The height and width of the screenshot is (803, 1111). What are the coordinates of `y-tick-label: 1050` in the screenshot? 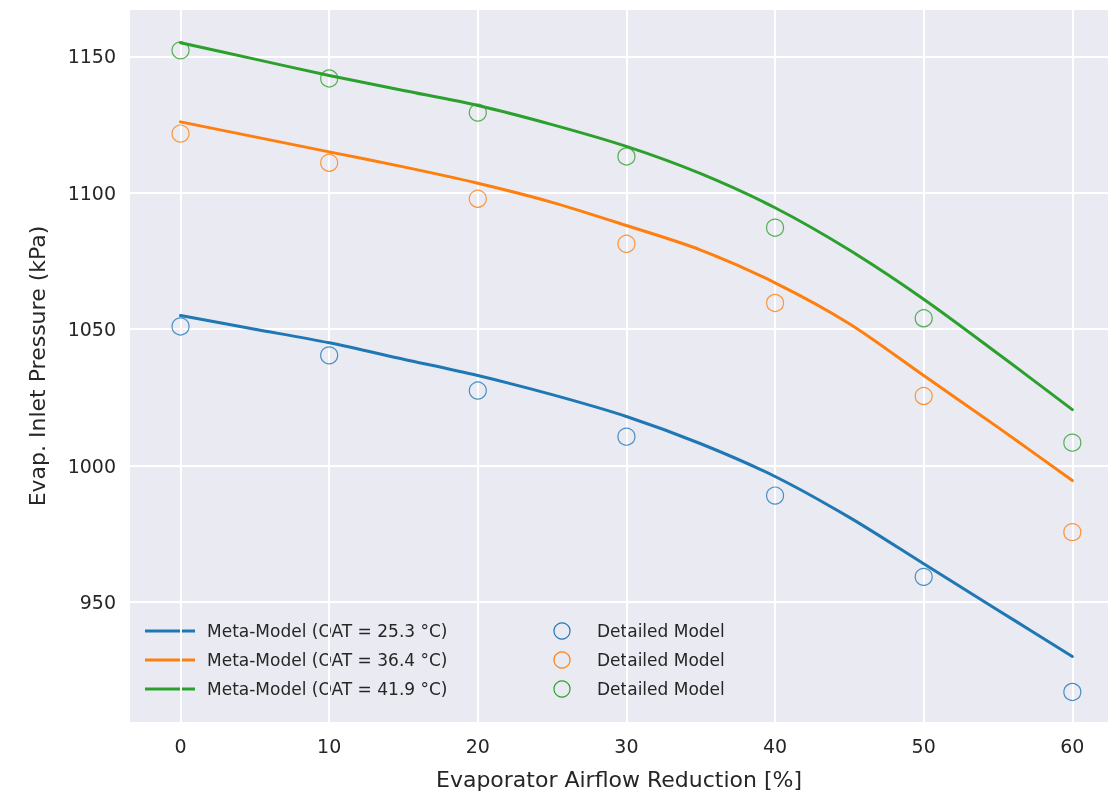 It's located at (91, 329).